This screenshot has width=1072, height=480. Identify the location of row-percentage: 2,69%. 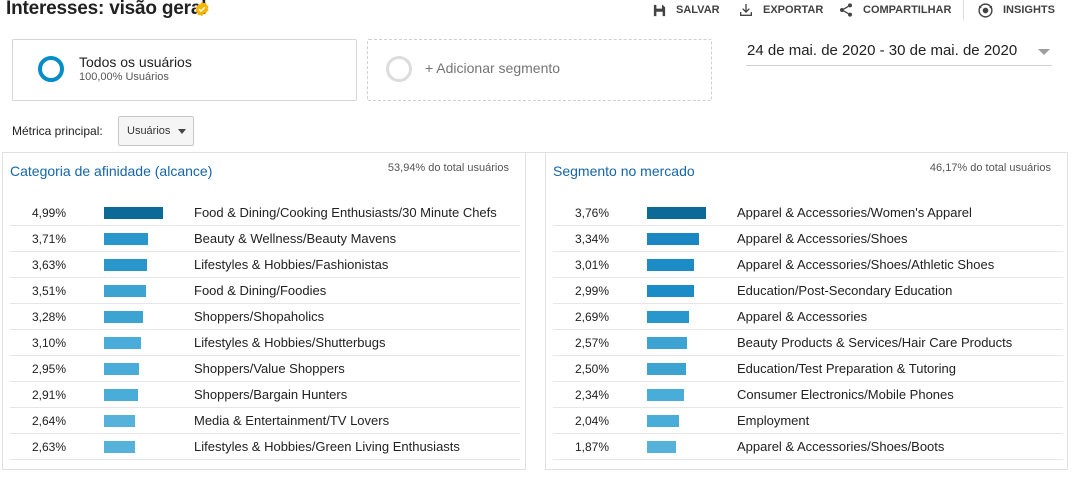
(591, 317).